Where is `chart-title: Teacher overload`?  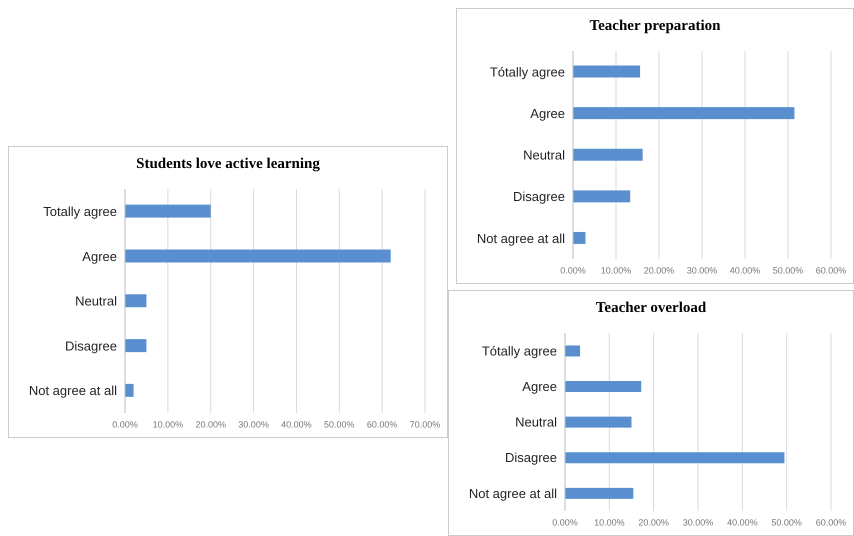 chart-title: Teacher overload is located at coordinates (651, 308).